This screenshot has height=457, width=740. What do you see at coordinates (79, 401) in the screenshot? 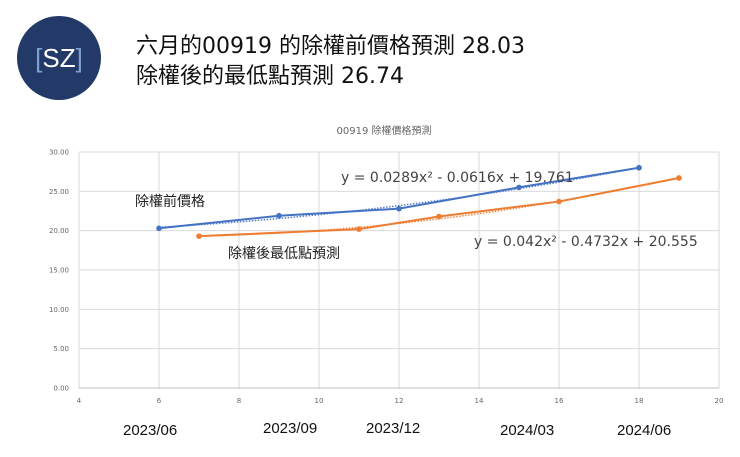
I see `svg-text: 4` at bounding box center [79, 401].